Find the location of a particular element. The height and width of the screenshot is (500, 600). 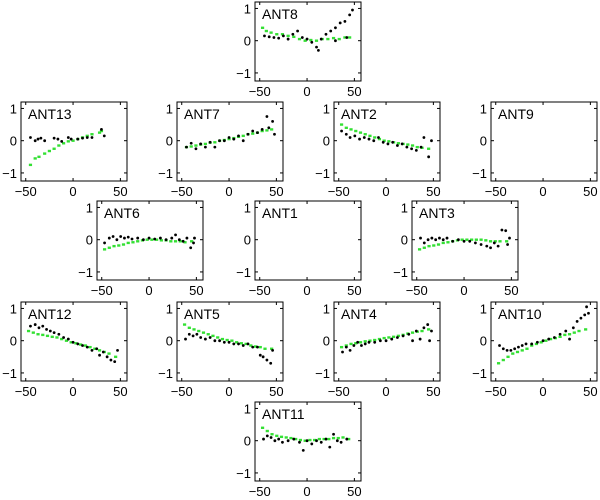

panel-ant1: −50 0 50 −1 0 1 ANT1 is located at coordinates (298, 249).